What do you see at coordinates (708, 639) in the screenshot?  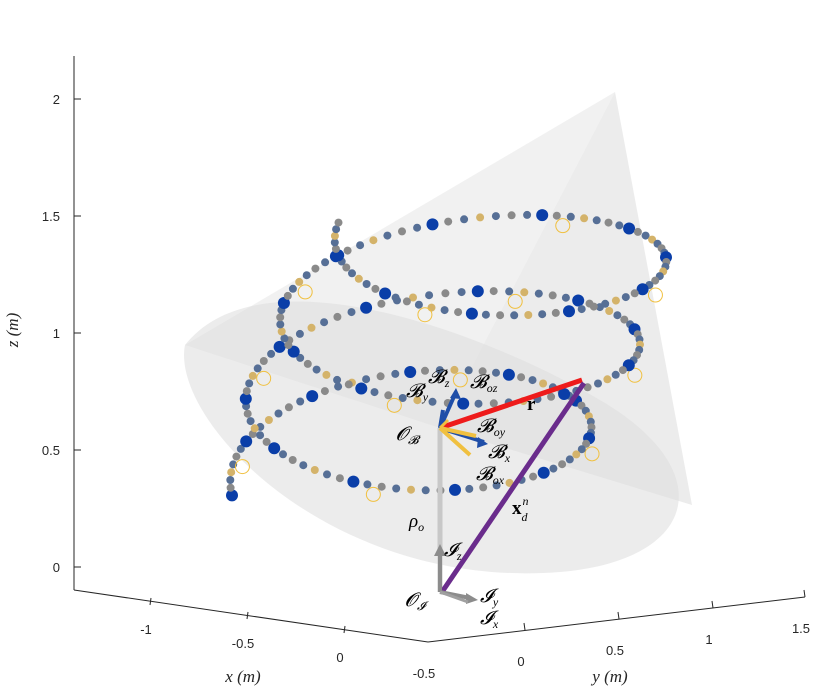 I see `y-tick-label: 1` at bounding box center [708, 639].